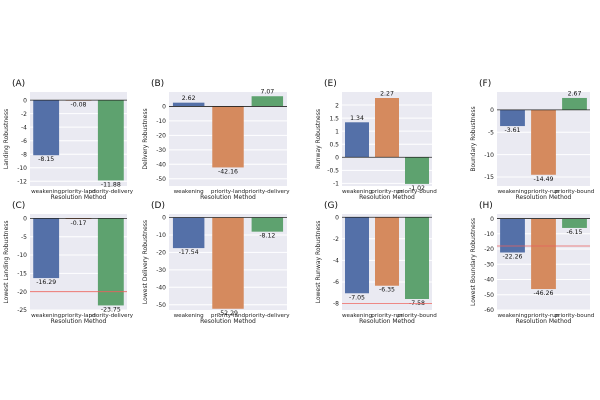 The width and height of the screenshot is (600, 400). I want to click on y-tick-label: -50, so click(489, 295).